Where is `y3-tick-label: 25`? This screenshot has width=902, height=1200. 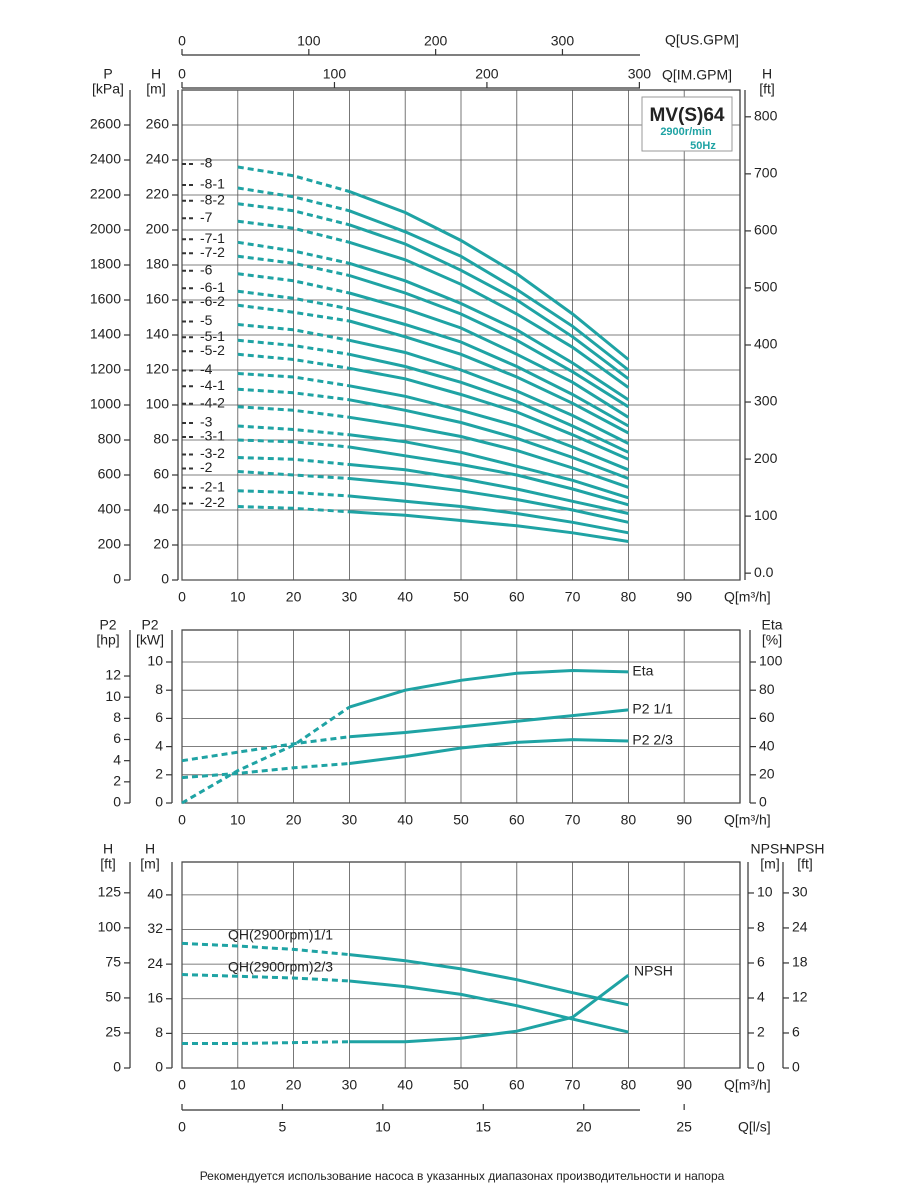
y3-tick-label: 25 is located at coordinates (113, 1032).